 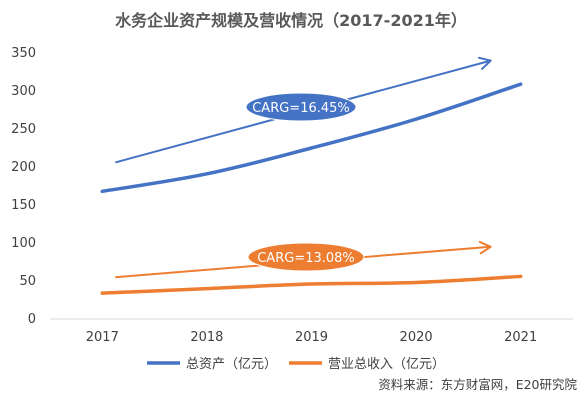 What do you see at coordinates (477, 384) in the screenshot?
I see `source-note: 资料来源：东方财富网，E20研究院` at bounding box center [477, 384].